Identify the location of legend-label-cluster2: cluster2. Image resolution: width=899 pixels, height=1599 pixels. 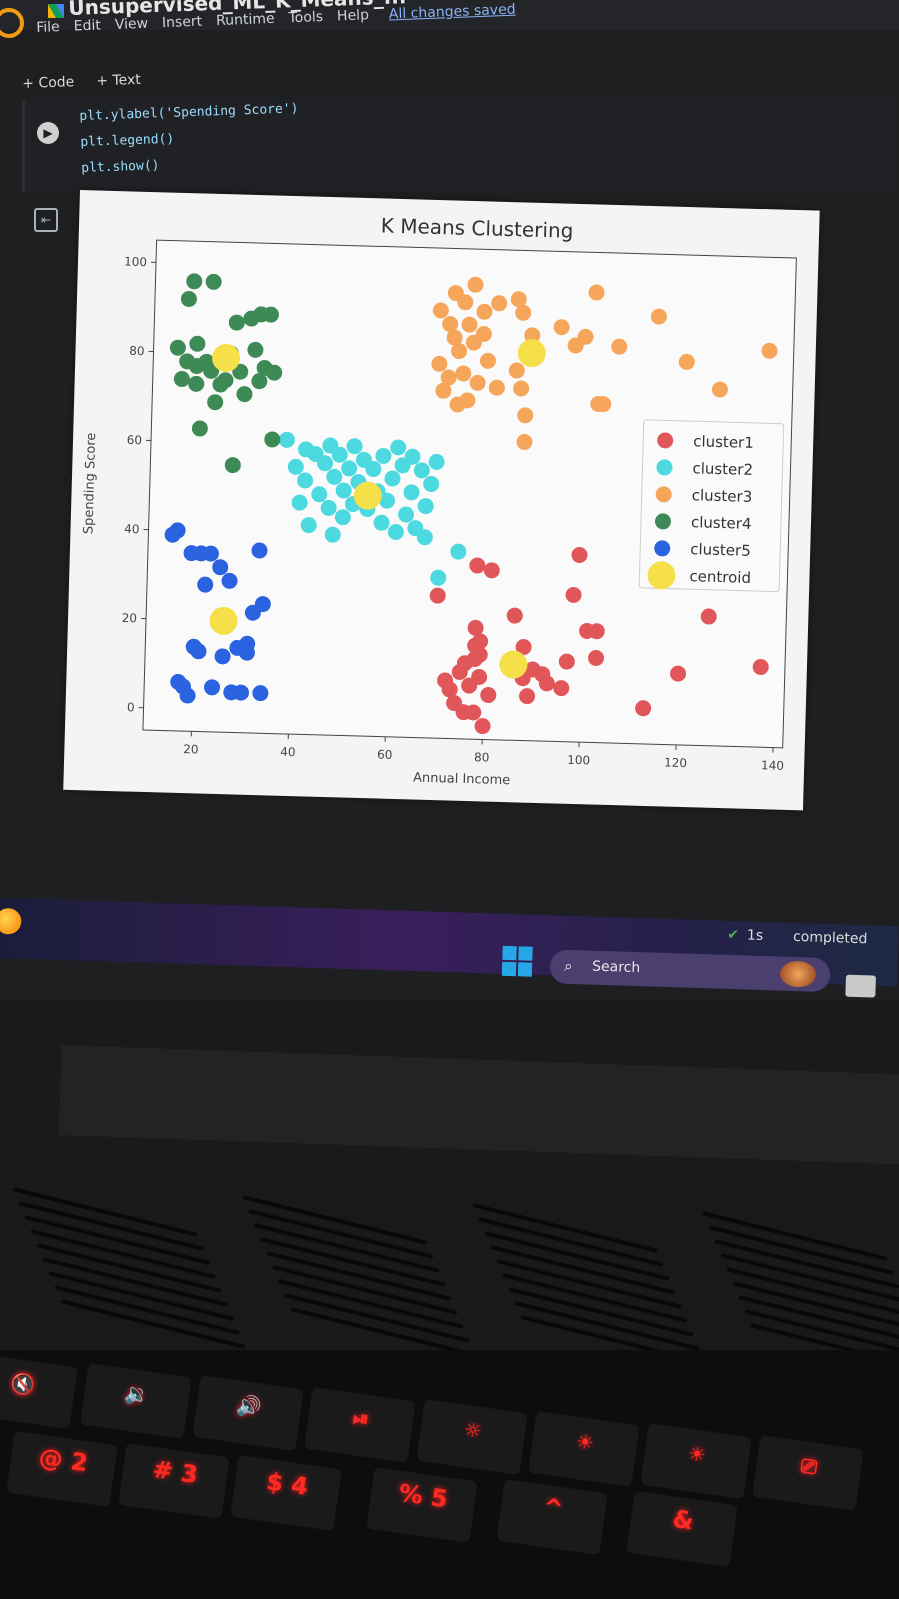
(722, 469).